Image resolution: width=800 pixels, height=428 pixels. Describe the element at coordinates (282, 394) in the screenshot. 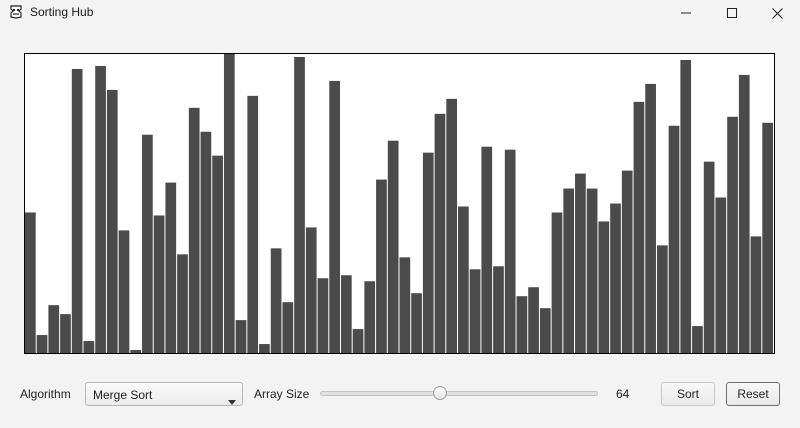

I see `array-size-label: Array Size` at that location.